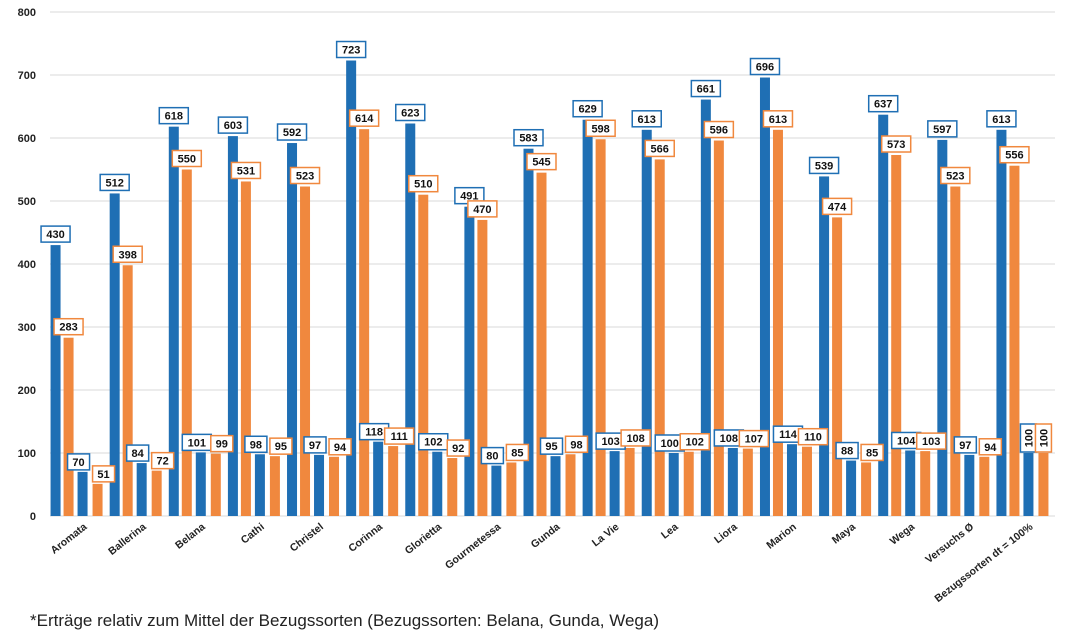  What do you see at coordinates (307, 538) in the screenshot?
I see `x-tick-label: Christel` at bounding box center [307, 538].